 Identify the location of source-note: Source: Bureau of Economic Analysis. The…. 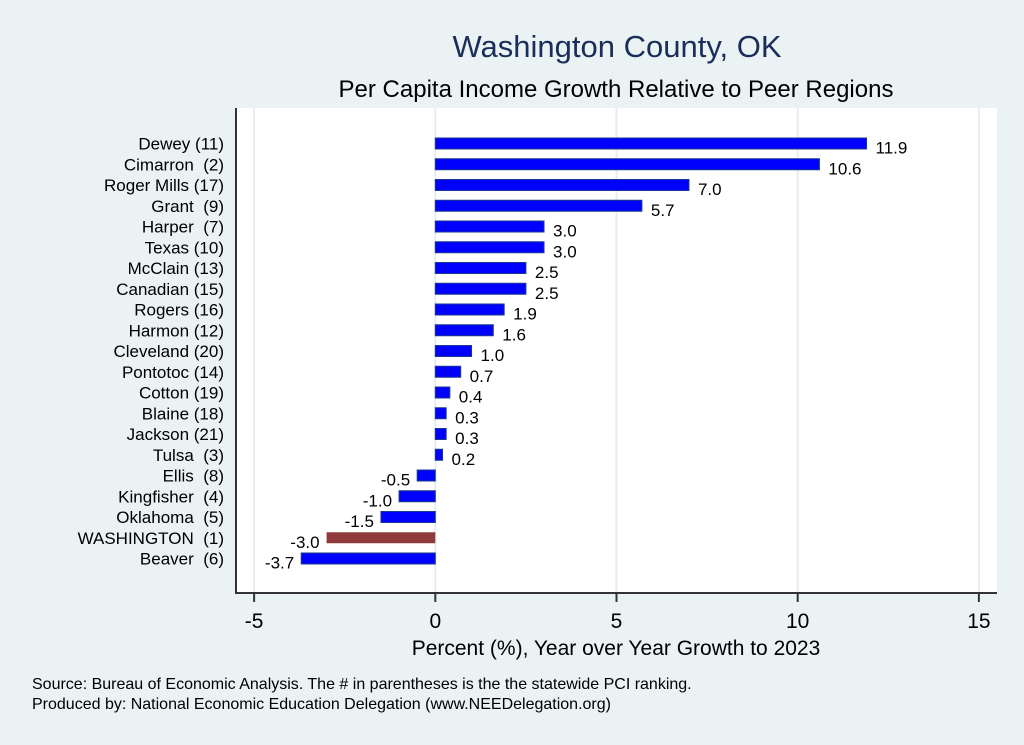
(362, 684).